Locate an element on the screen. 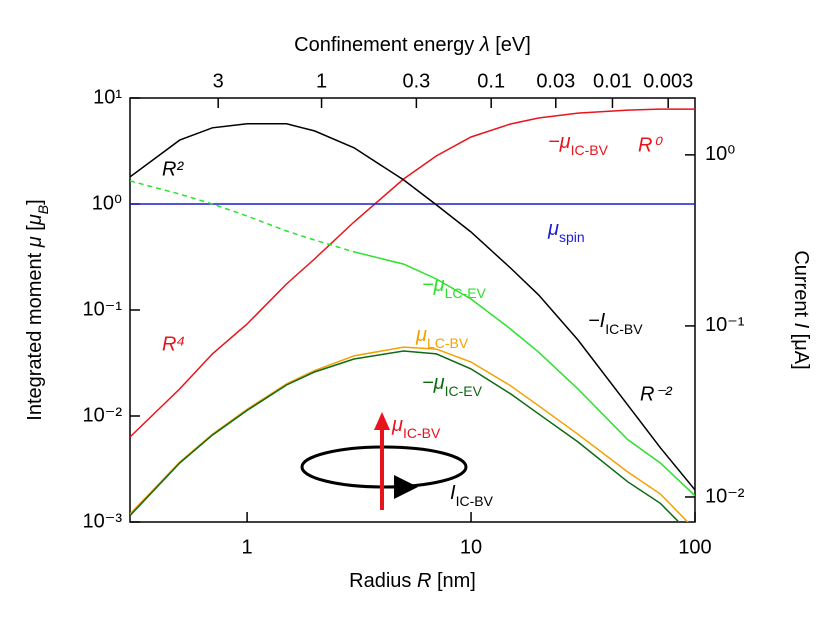 The image size is (829, 643). moment-arrowhead is located at coordinates (382, 421).